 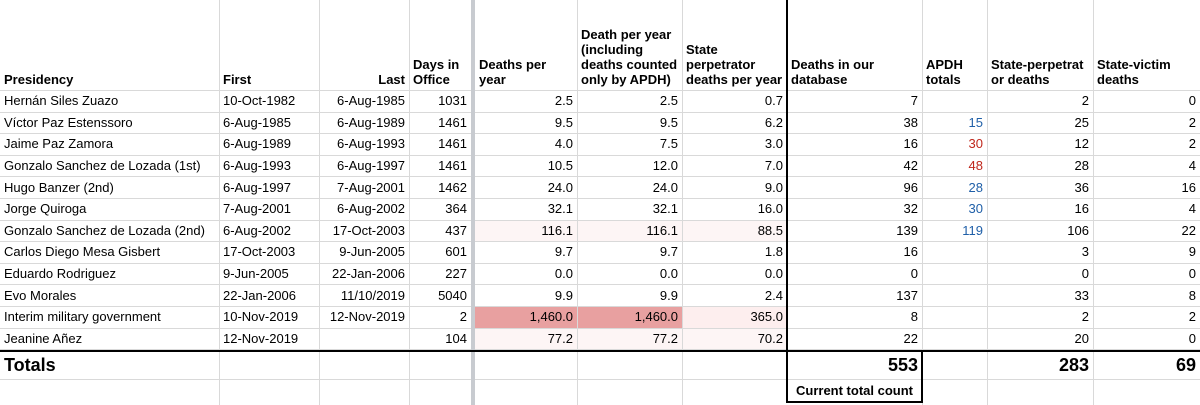 What do you see at coordinates (368, 274) in the screenshot?
I see `cell-last: 22-Jan-2006` at bounding box center [368, 274].